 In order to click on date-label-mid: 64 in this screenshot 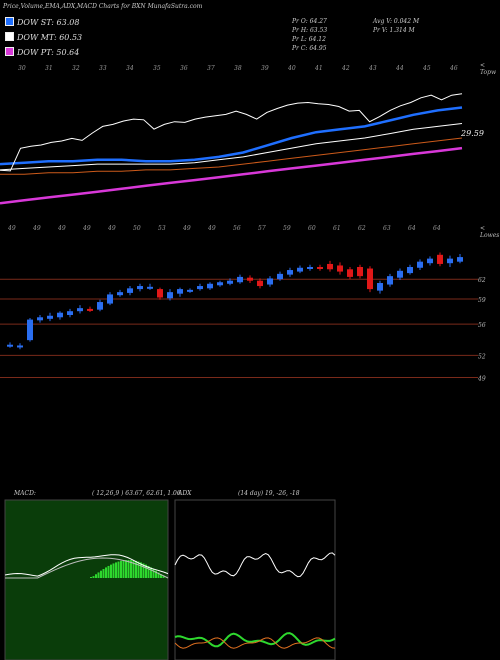, I will do `click(412, 228)`.